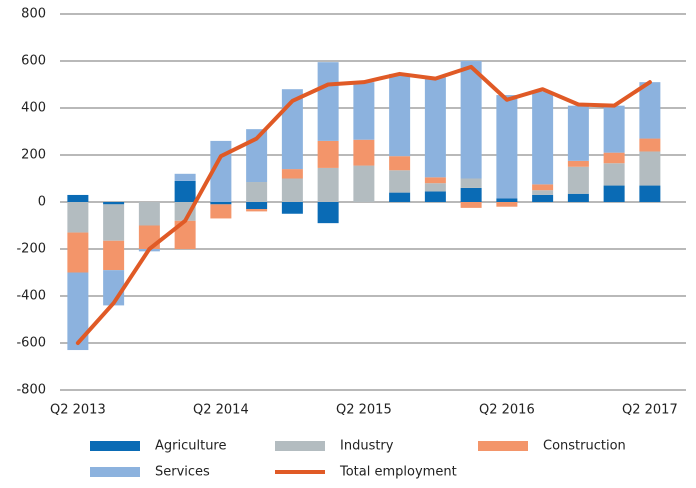 The image size is (696, 488). I want to click on y-tick-label: 800, so click(33, 14).